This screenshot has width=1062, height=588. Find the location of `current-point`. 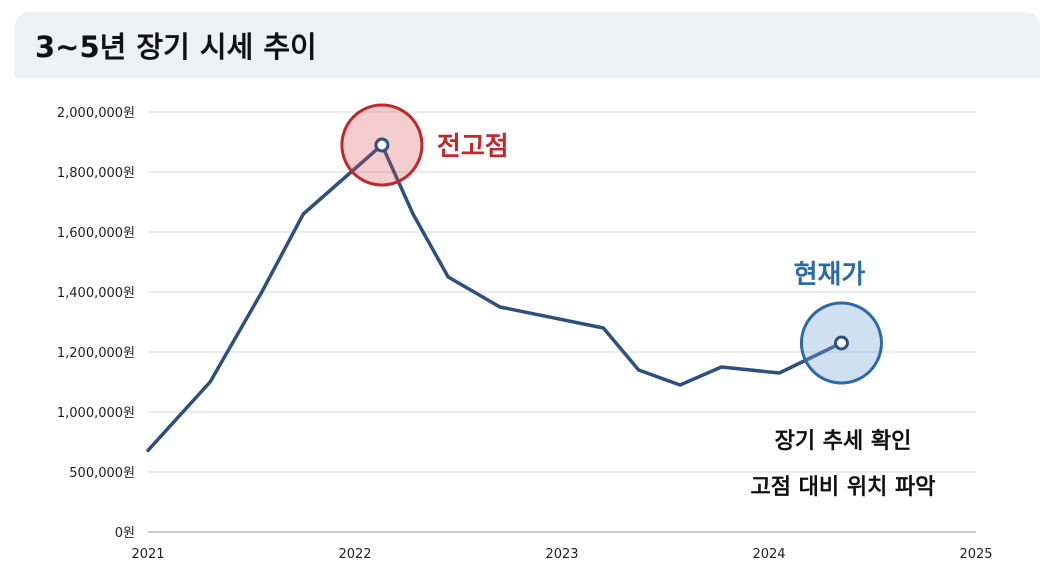

current-point is located at coordinates (841, 343).